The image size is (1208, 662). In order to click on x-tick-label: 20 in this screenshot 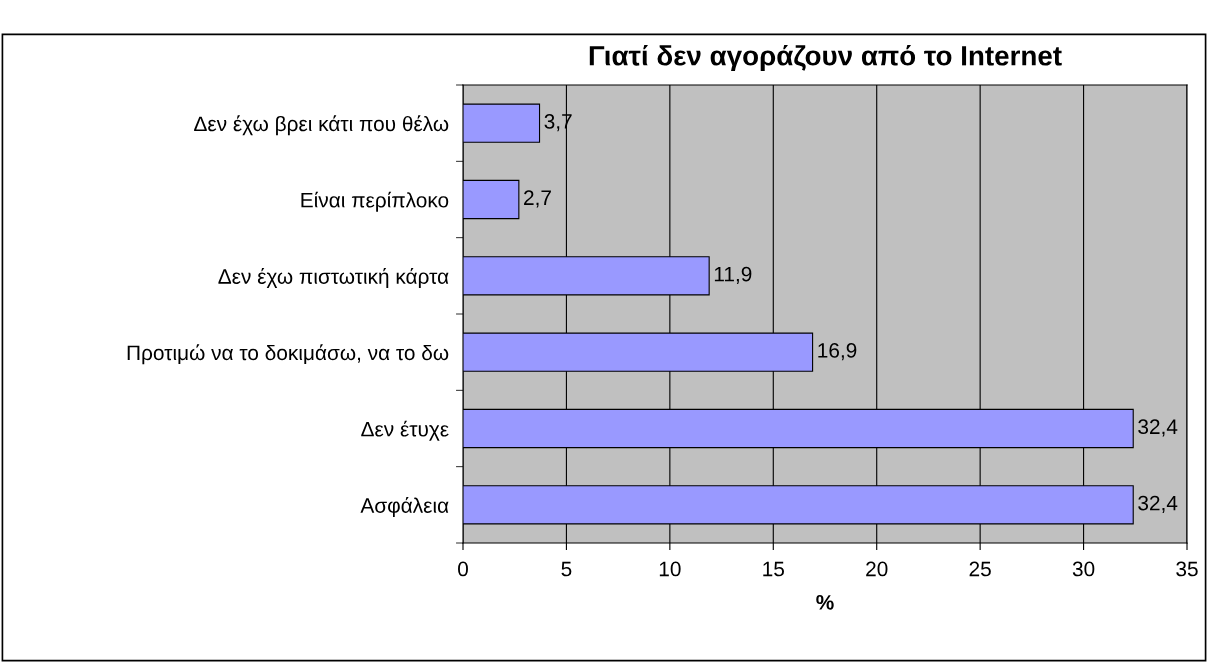, I will do `click(877, 569)`.